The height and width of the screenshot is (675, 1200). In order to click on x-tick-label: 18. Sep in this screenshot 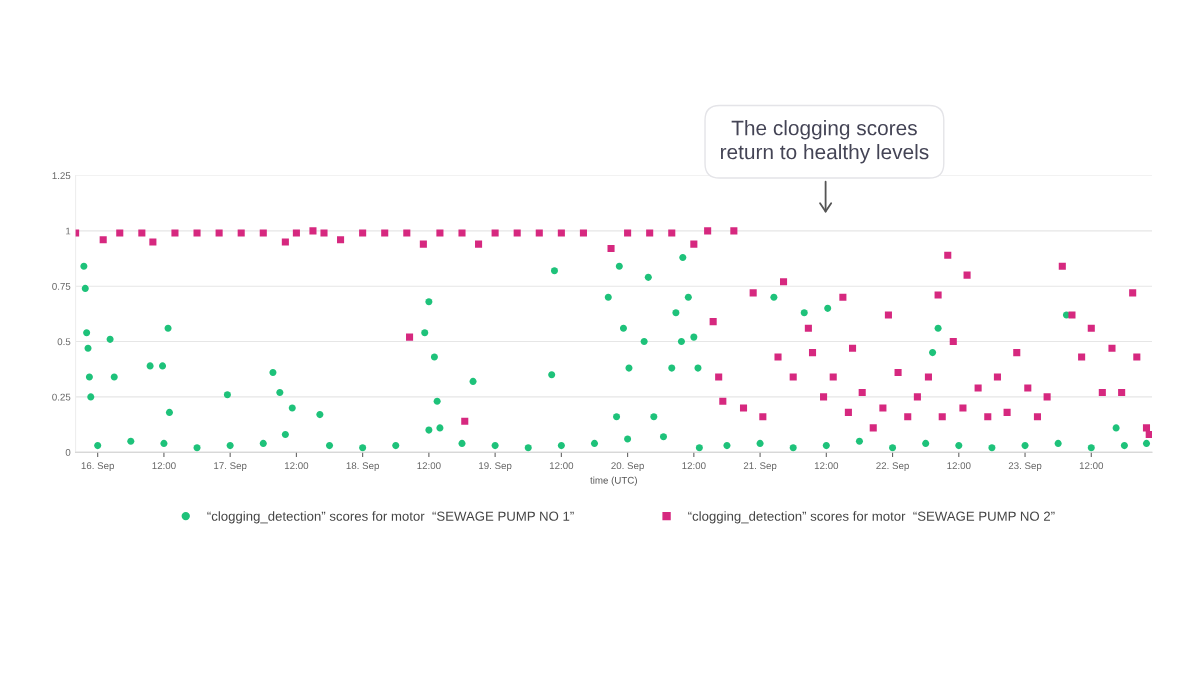, I will do `click(362, 467)`.